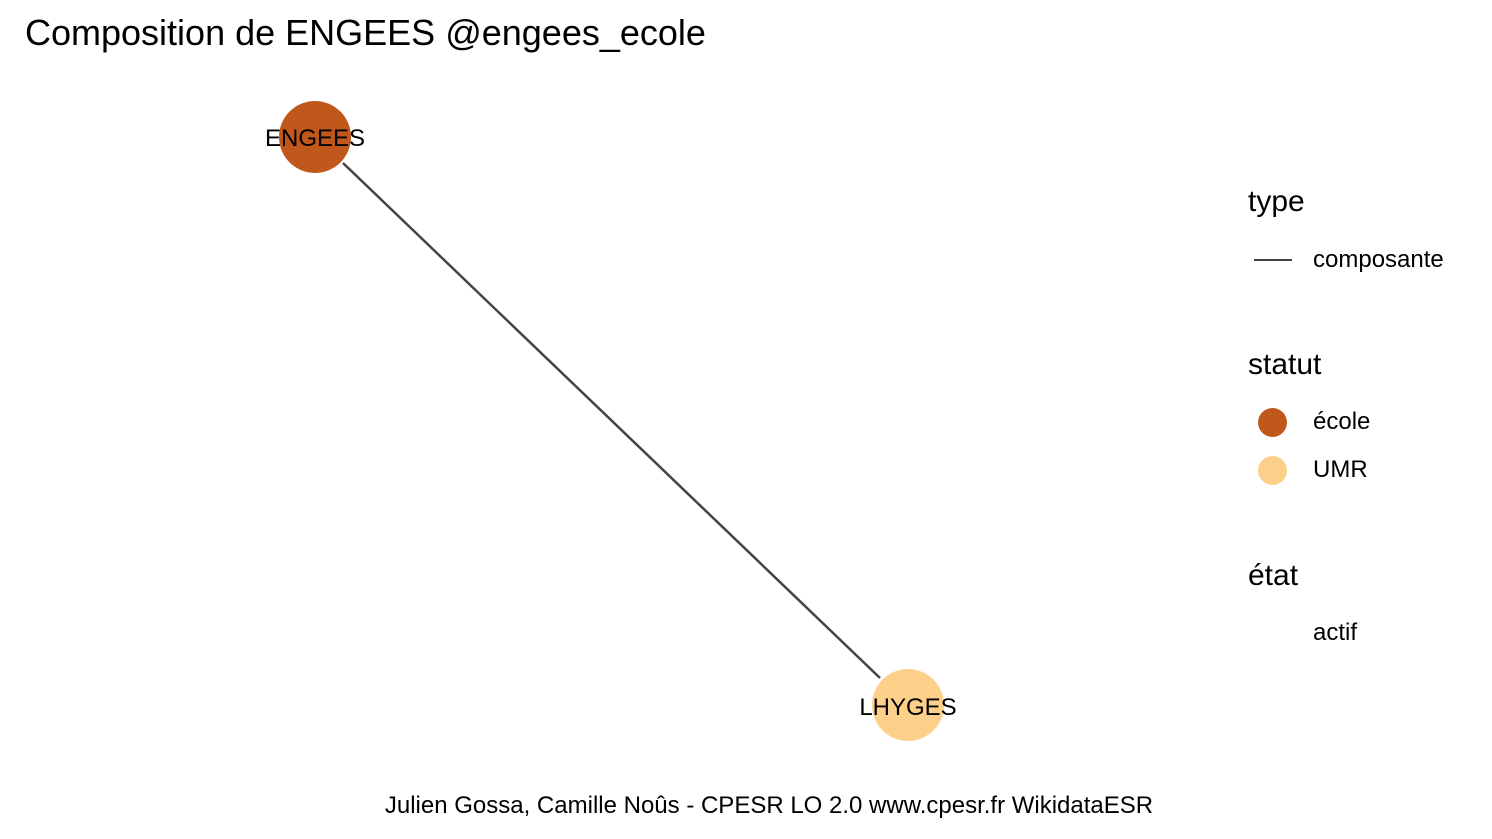 The height and width of the screenshot is (839, 1492). Describe the element at coordinates (1335, 632) in the screenshot. I see `legend-label-actif: actif` at that location.